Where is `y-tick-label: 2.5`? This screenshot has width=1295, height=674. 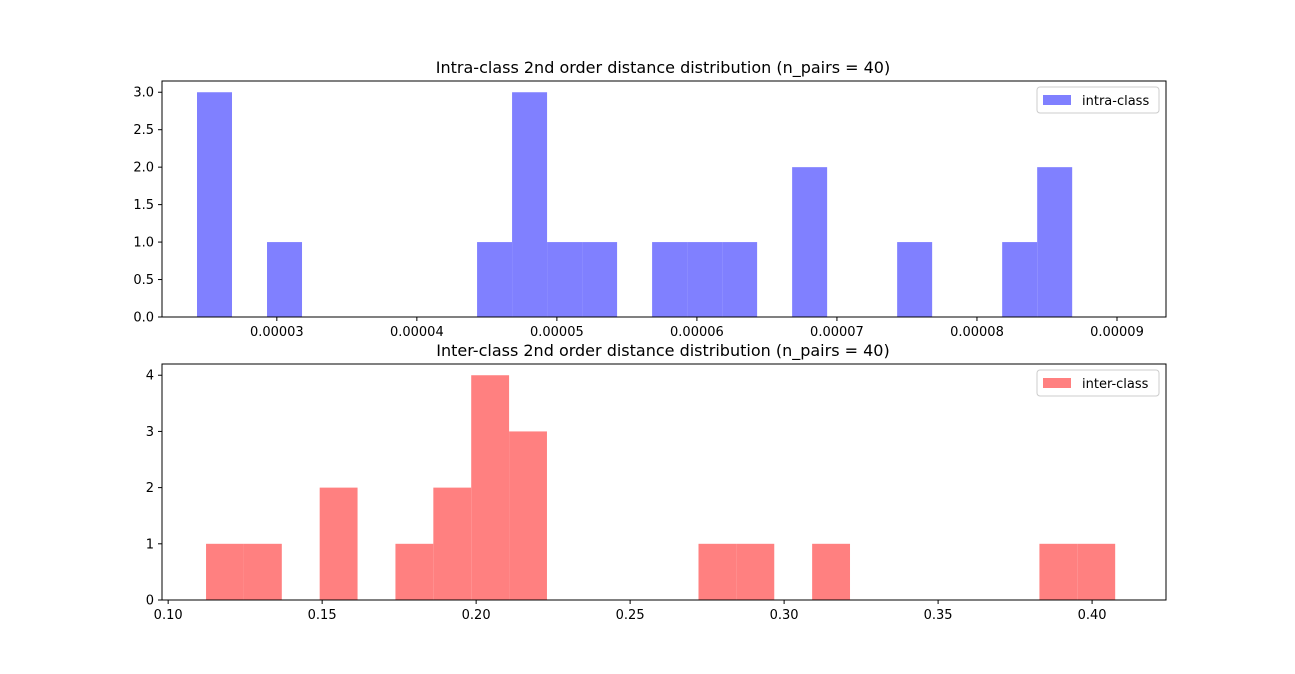
y-tick-label: 2.5 is located at coordinates (143, 130).